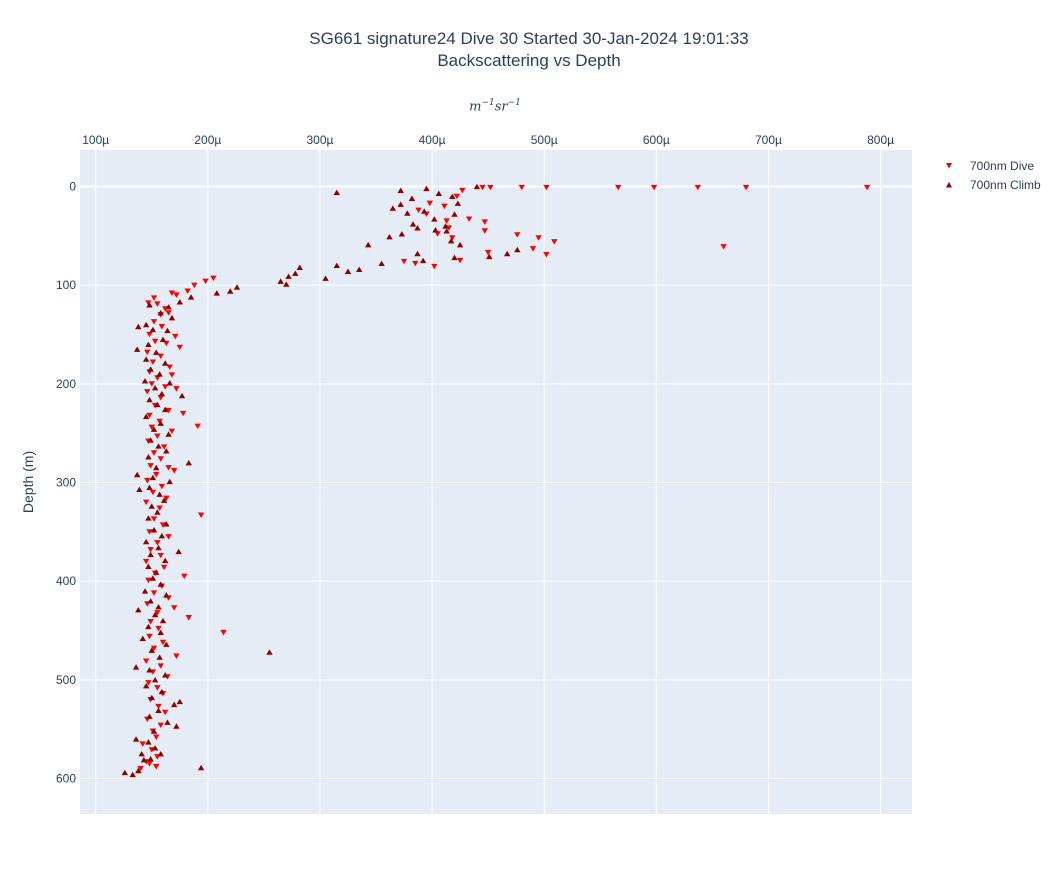 The width and height of the screenshot is (1058, 894). I want to click on legend-item-climb: 700nm Climb, so click(991, 184).